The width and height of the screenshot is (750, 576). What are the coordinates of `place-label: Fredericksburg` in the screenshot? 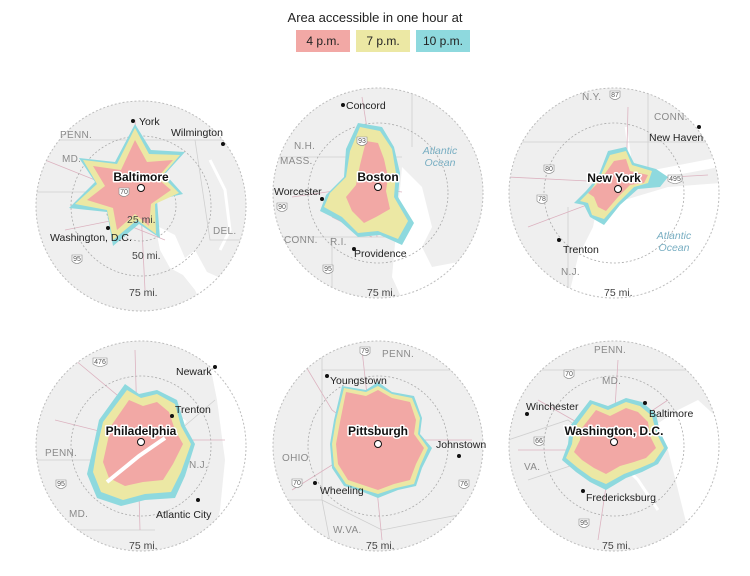 It's located at (621, 498).